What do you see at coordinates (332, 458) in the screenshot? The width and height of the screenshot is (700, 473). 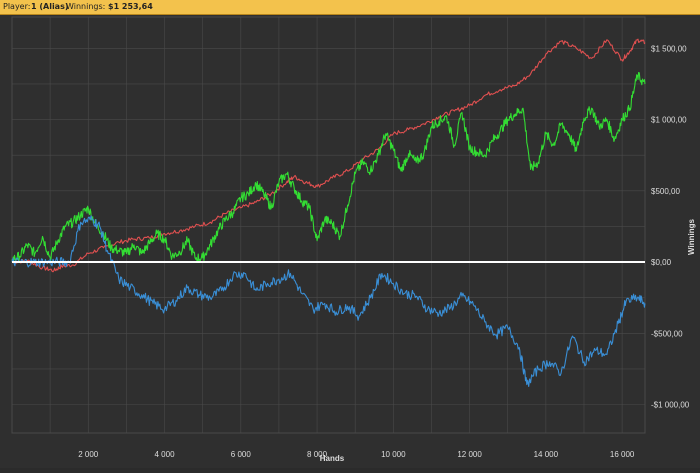 I see `x-axis-label: Hands` at bounding box center [332, 458].